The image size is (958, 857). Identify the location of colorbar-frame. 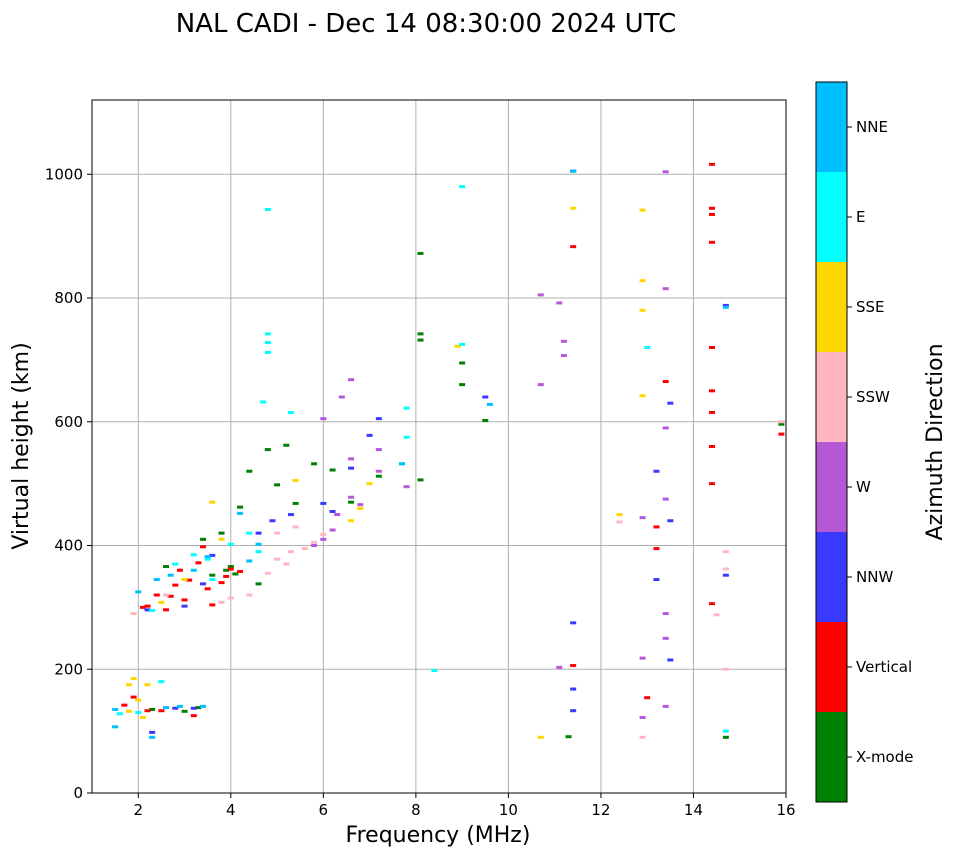
(831, 442).